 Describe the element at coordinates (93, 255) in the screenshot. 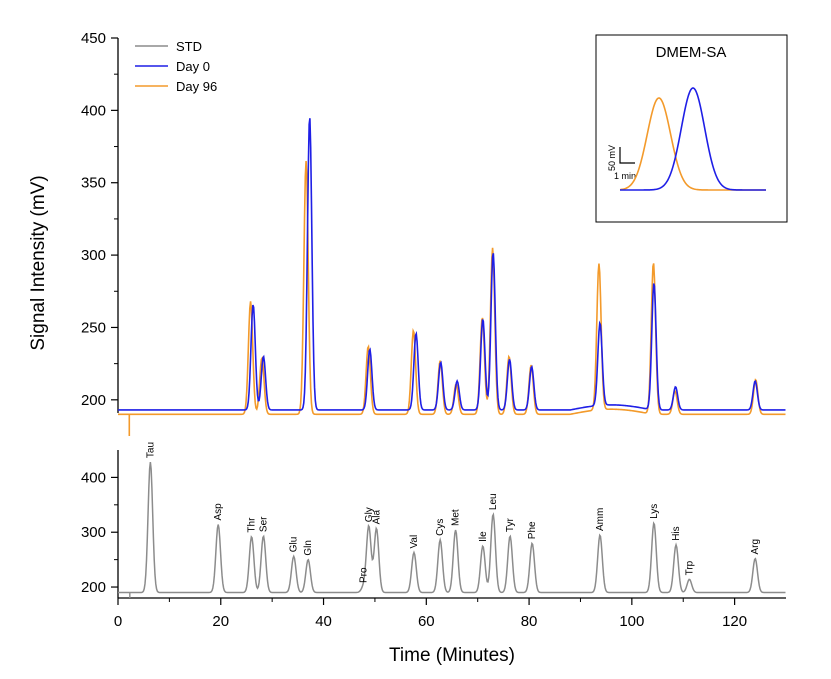

I see `top-y-tick-label: 300` at that location.